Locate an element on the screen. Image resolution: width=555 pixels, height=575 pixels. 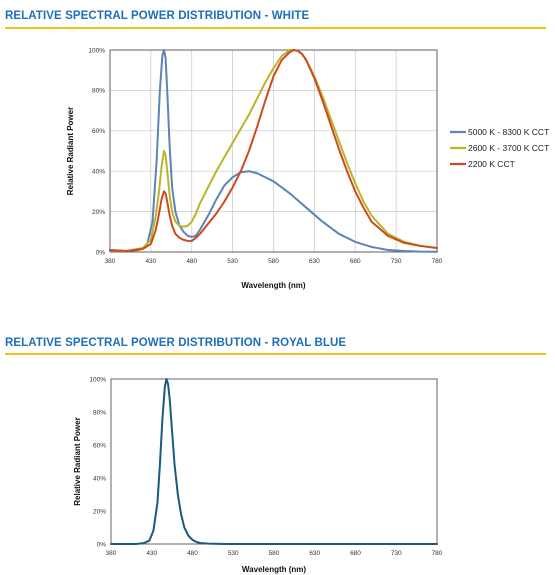
section-divider-white is located at coordinates (275, 28).